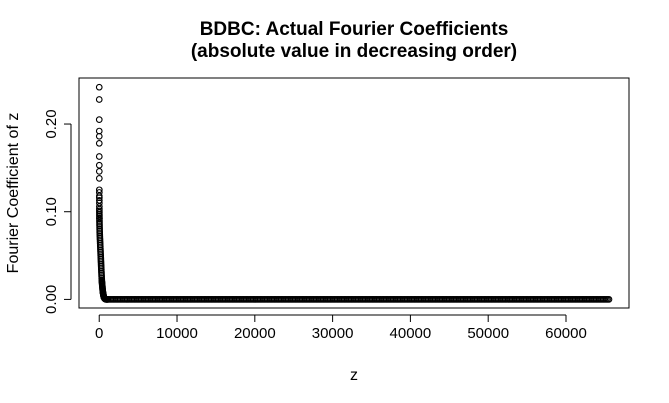 This screenshot has height=403, width=669. What do you see at coordinates (13, 193) in the screenshot?
I see `y-axis-label: Fourier Coefficient of z` at bounding box center [13, 193].